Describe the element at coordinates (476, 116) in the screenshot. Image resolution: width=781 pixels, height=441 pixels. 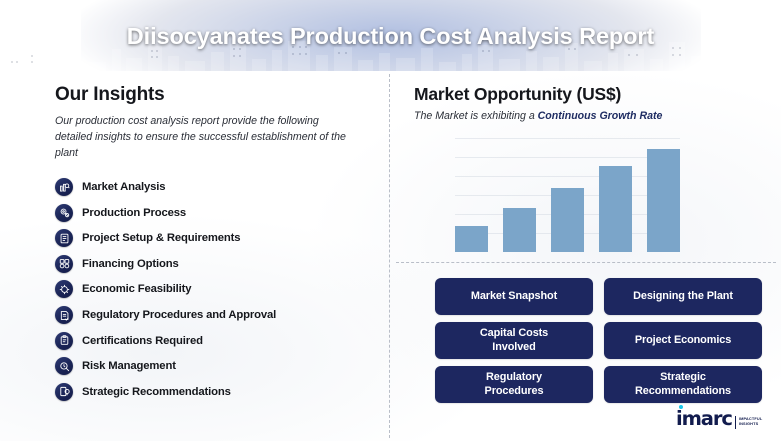
I see `subtitle-plain-text: The Market is exhibiting a` at that location.